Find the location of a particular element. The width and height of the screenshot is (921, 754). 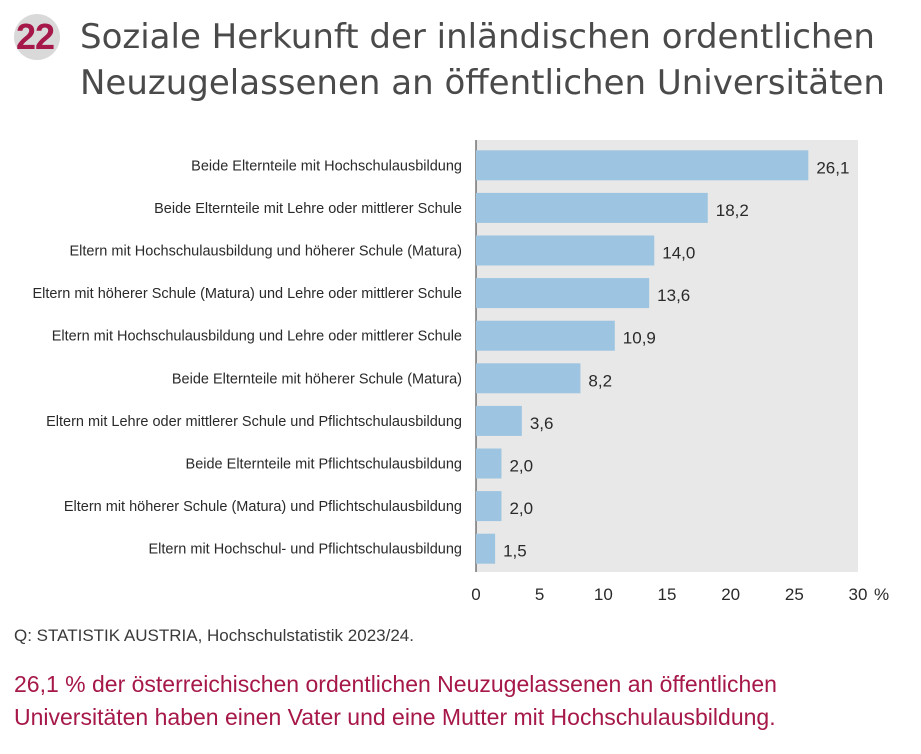

data-label: 14,0 is located at coordinates (678, 253).